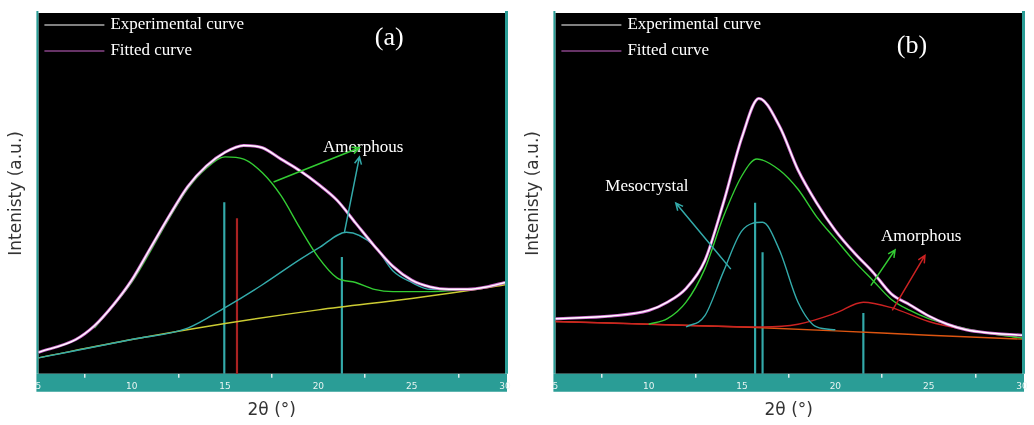  Describe the element at coordinates (389, 36) in the screenshot. I see `text: (a)` at that location.